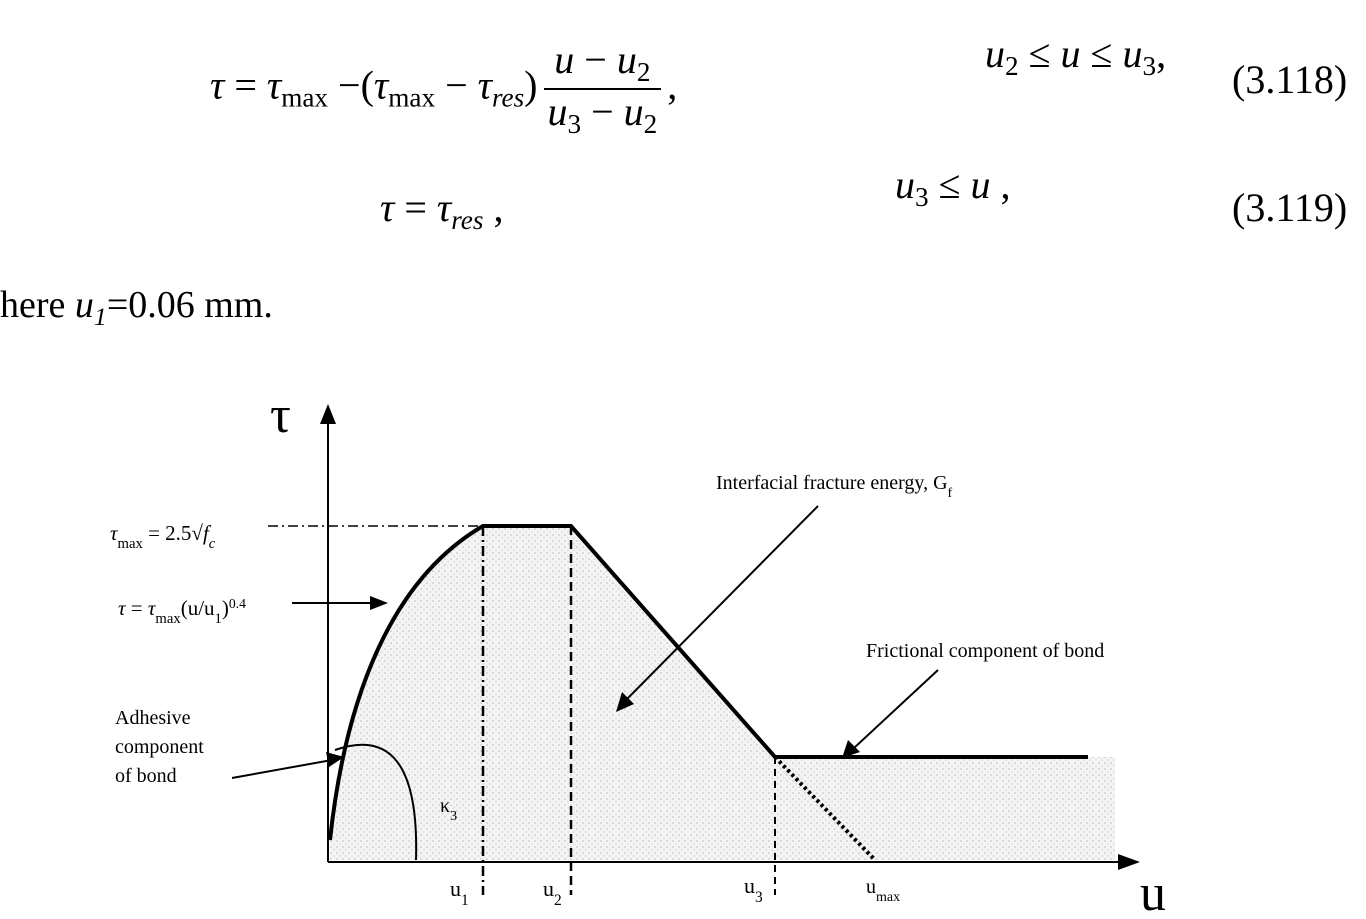 This screenshot has width=1366, height=919. I want to click on label-text: 0.4, so click(237, 603).